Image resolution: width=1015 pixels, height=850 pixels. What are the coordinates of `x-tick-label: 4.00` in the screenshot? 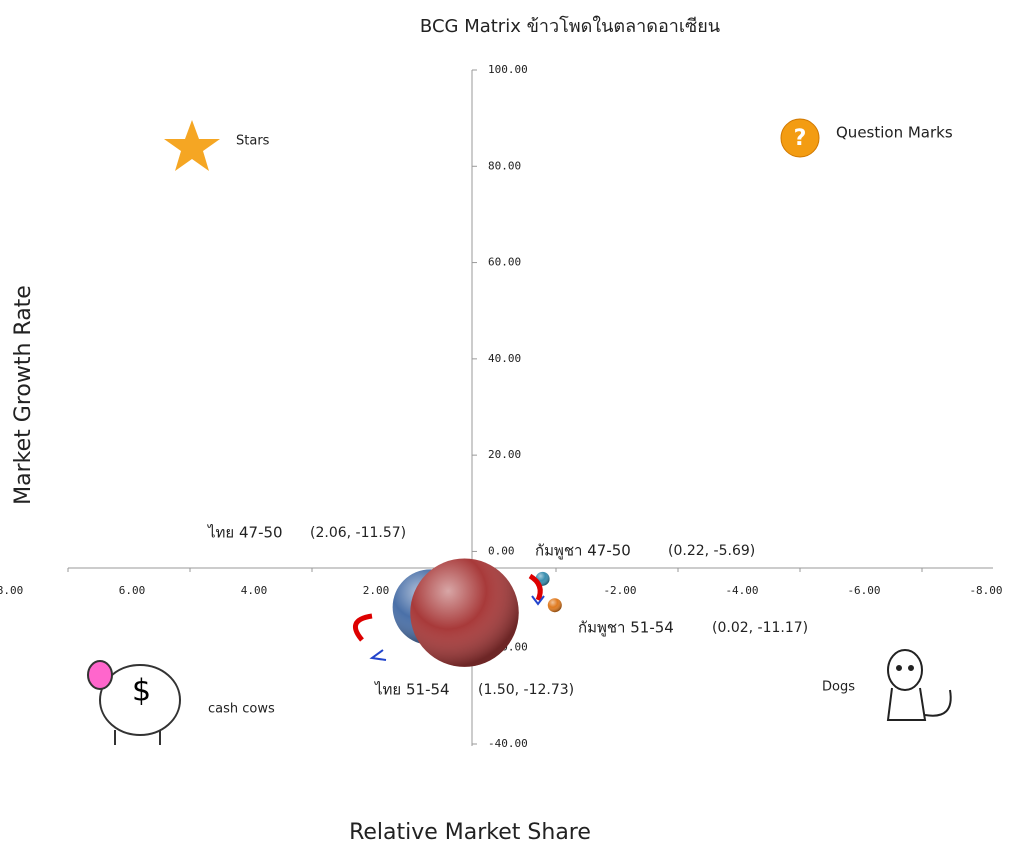 It's located at (254, 590).